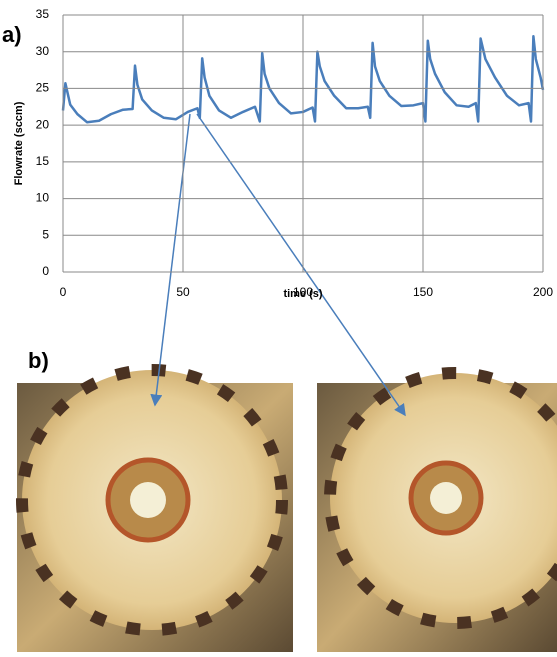 This screenshot has width=557, height=657. What do you see at coordinates (170, 260) in the screenshot?
I see `arrow` at bounding box center [170, 260].